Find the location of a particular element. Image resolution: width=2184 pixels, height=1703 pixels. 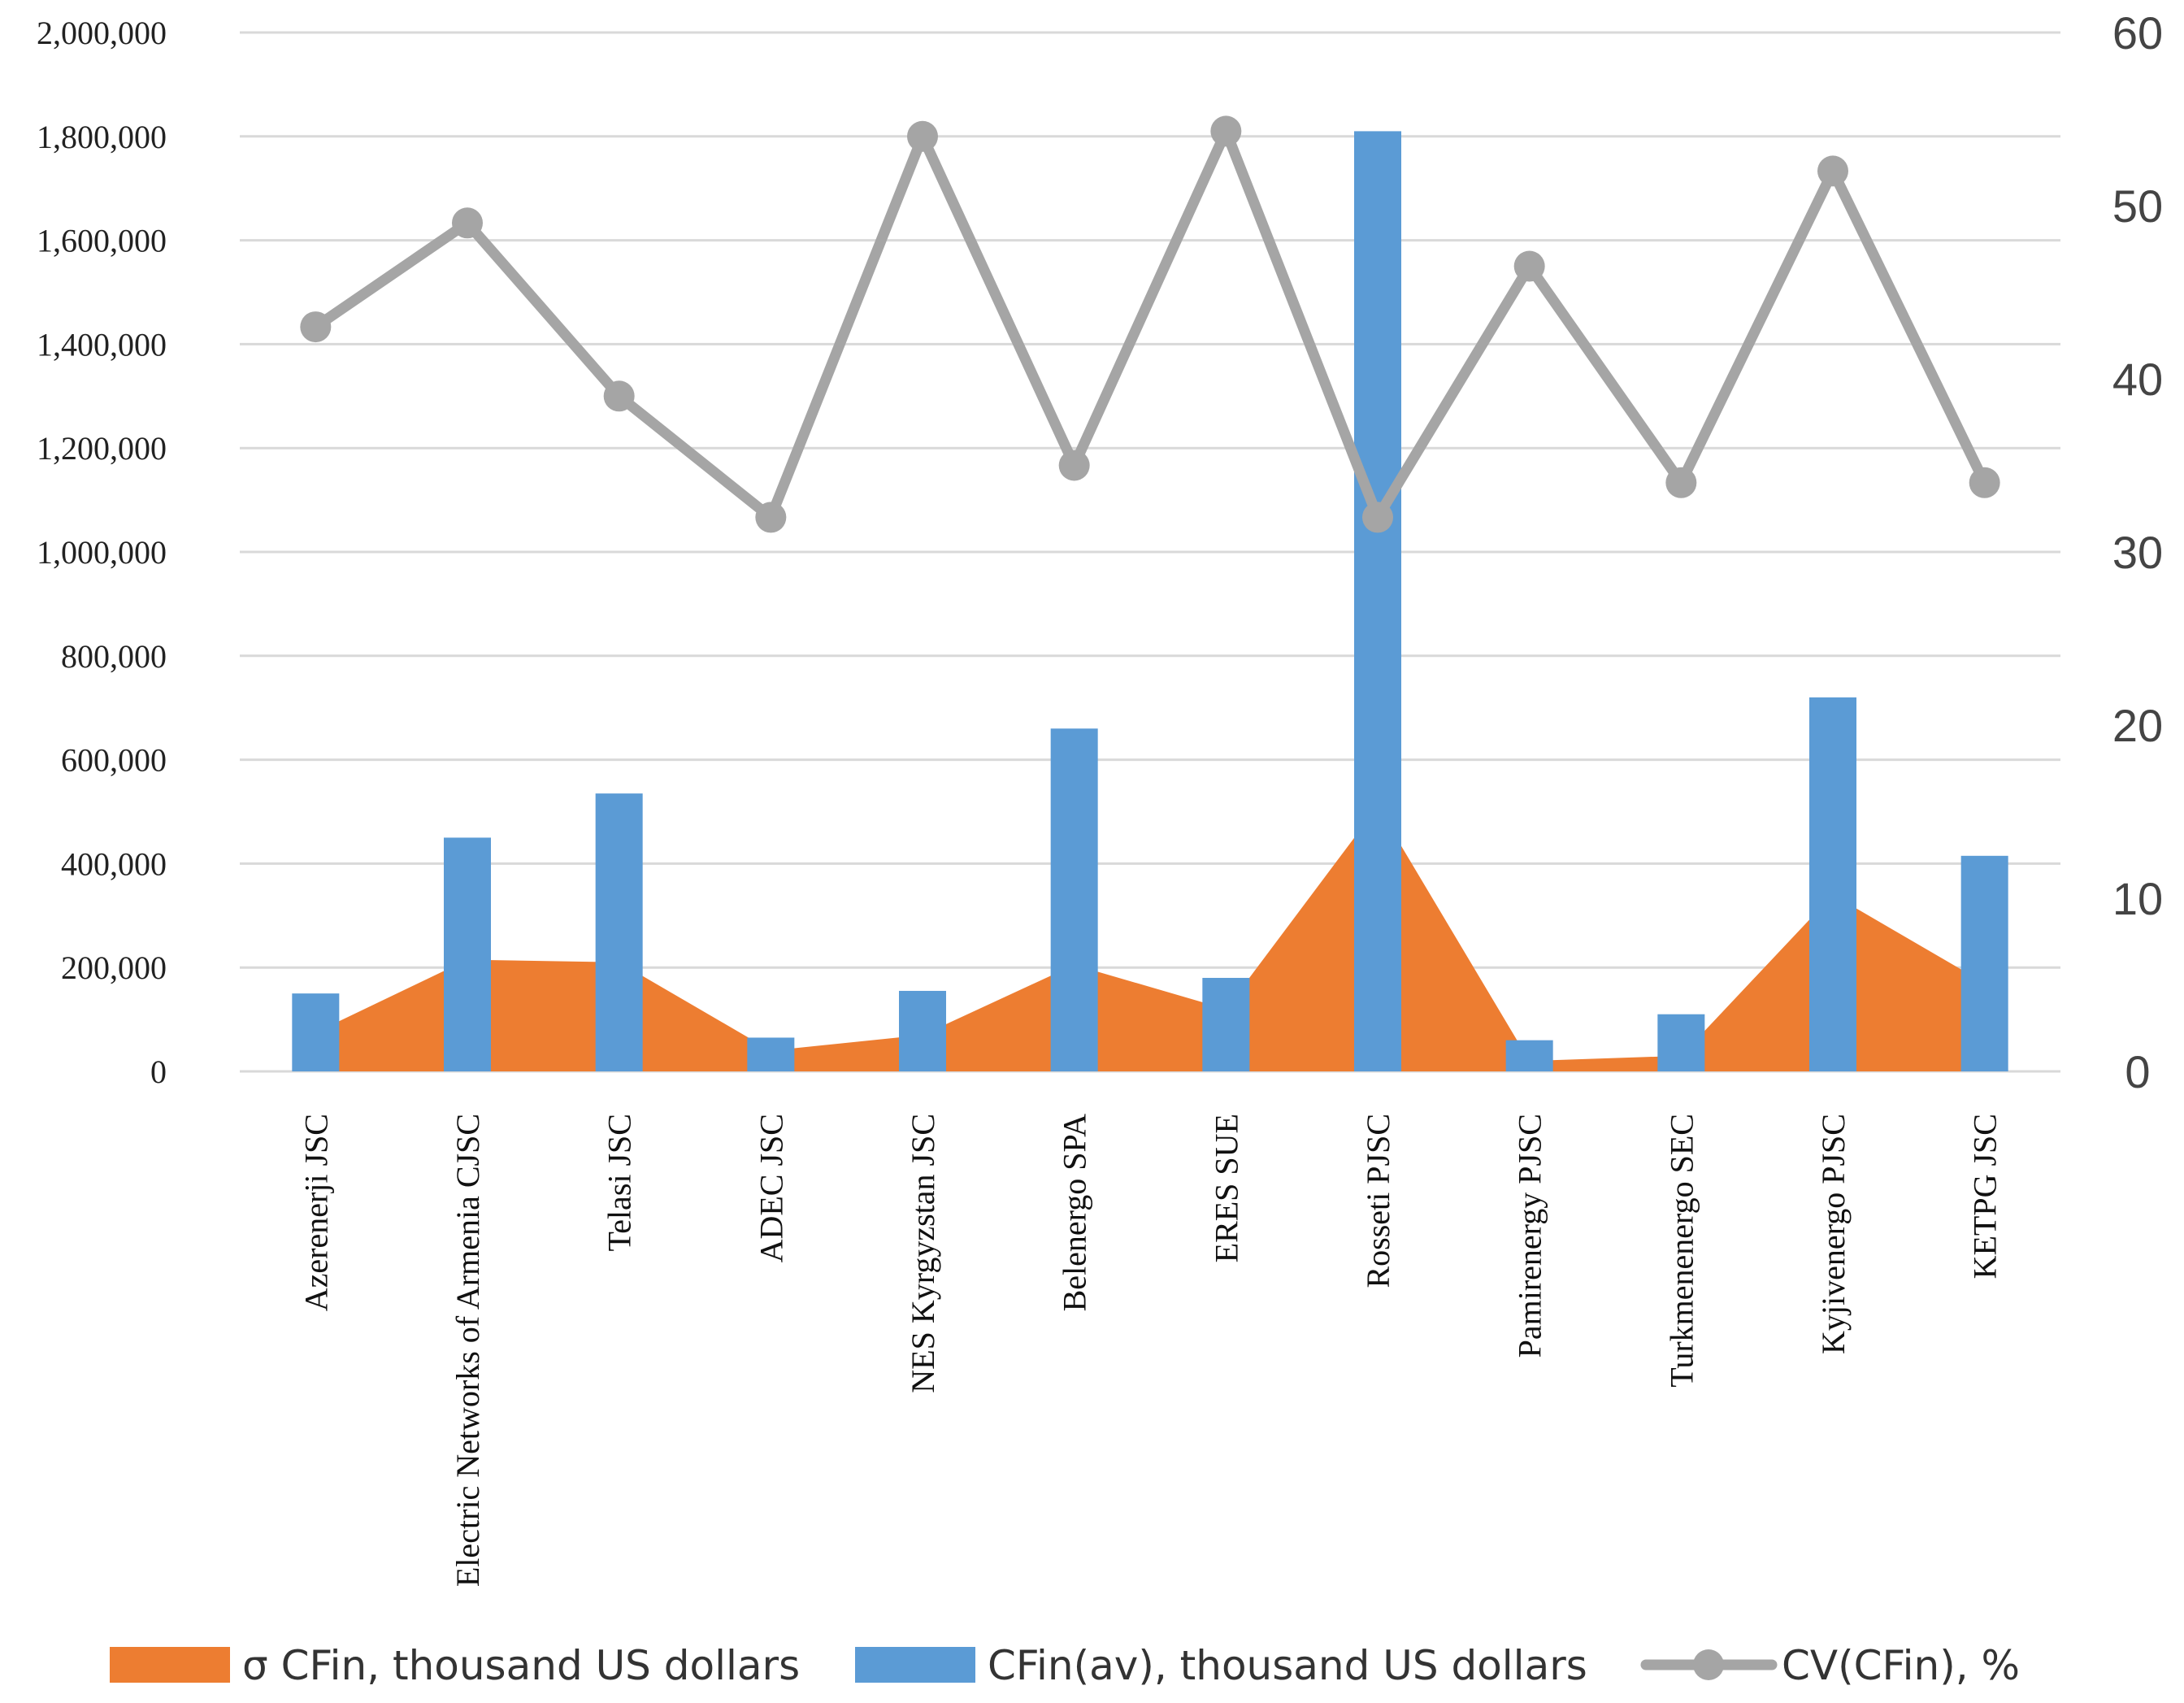

category-label: Azerenerji JSC is located at coordinates (315, 1213).